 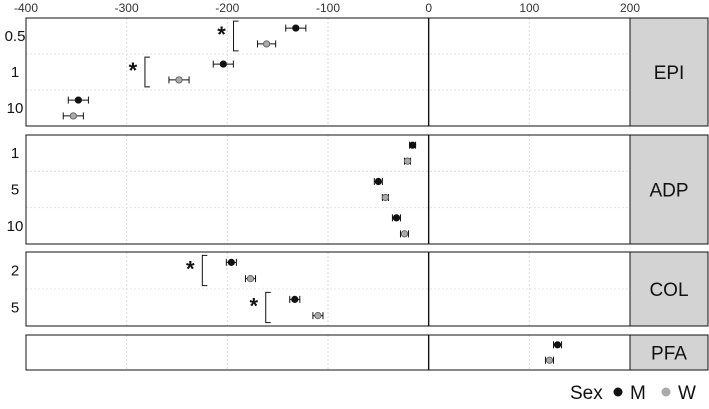 What do you see at coordinates (15, 271) in the screenshot?
I see `y-tick-label: 2` at bounding box center [15, 271].